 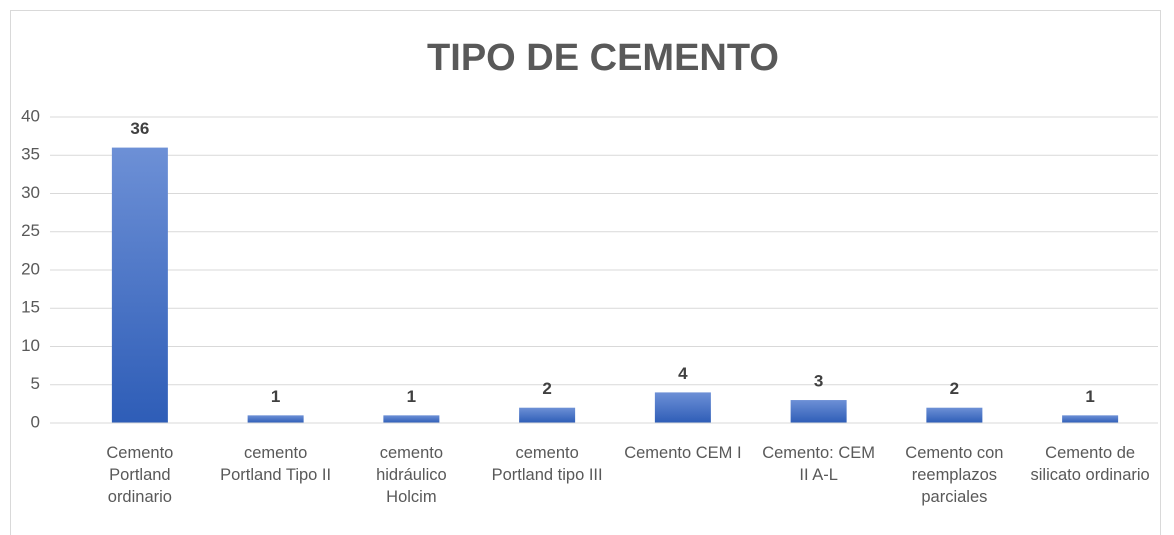 I want to click on x-tick-label: cemento hidráulico Holcim, so click(x=411, y=475).